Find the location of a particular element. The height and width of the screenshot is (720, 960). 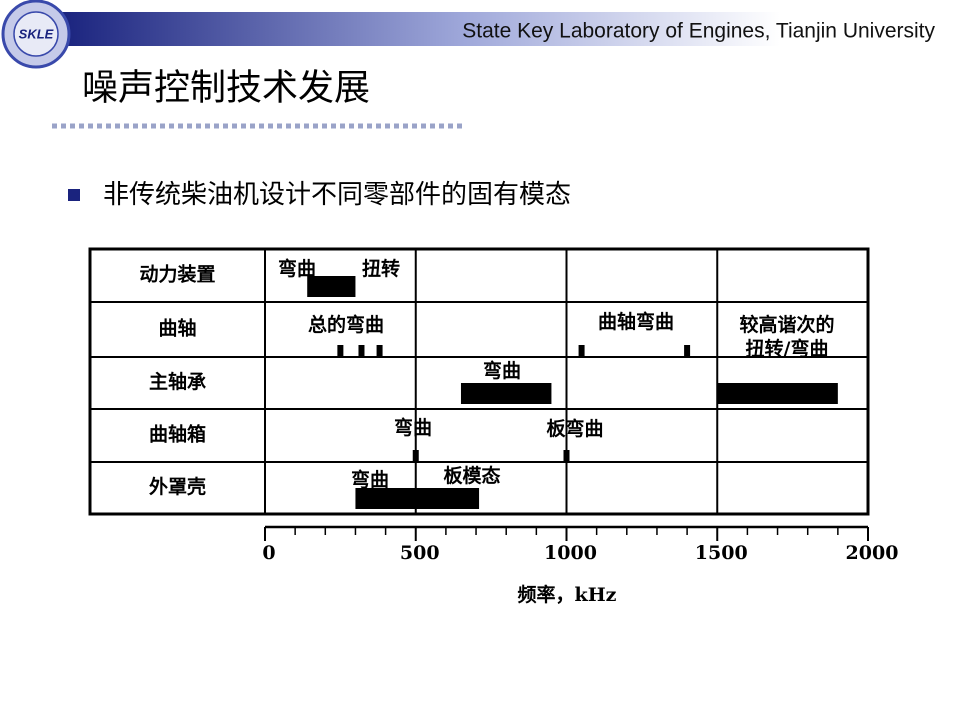

row-label: 外罩壳 is located at coordinates (177, 486).